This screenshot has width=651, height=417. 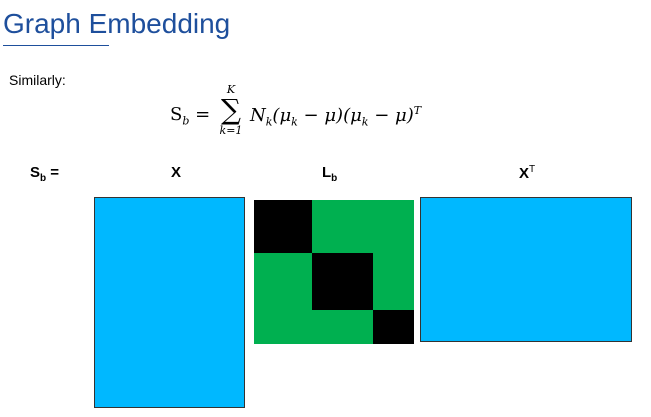 What do you see at coordinates (169, 302) in the screenshot?
I see `matrix-x` at bounding box center [169, 302].